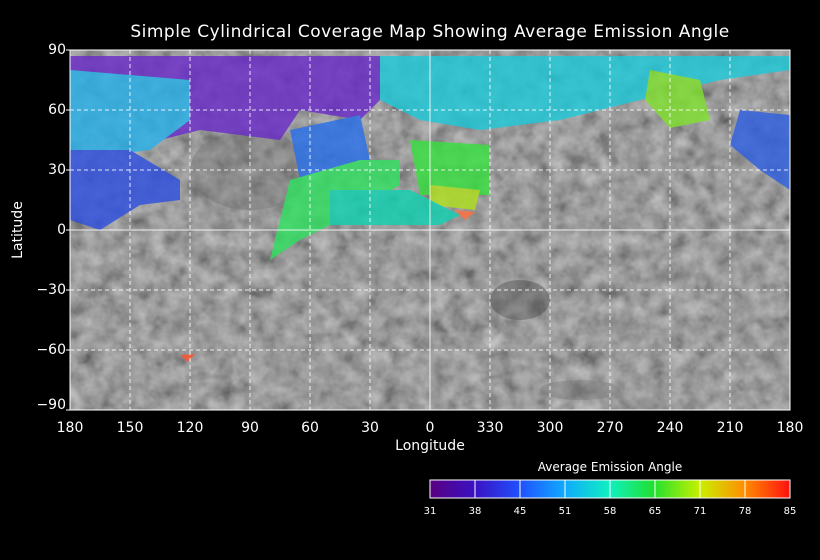  I want to click on axis-ticks, so click(68, 230).